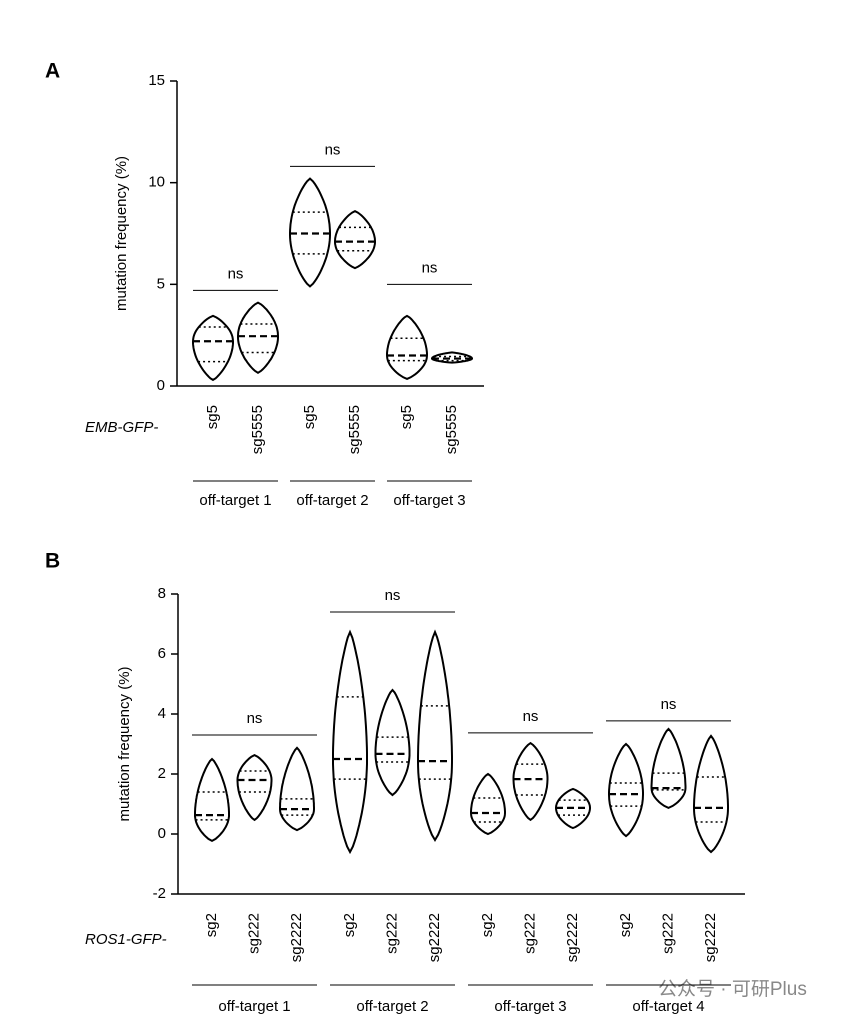 The width and height of the screenshot is (858, 1022). I want to click on y-tick-label: 4, so click(162, 713).